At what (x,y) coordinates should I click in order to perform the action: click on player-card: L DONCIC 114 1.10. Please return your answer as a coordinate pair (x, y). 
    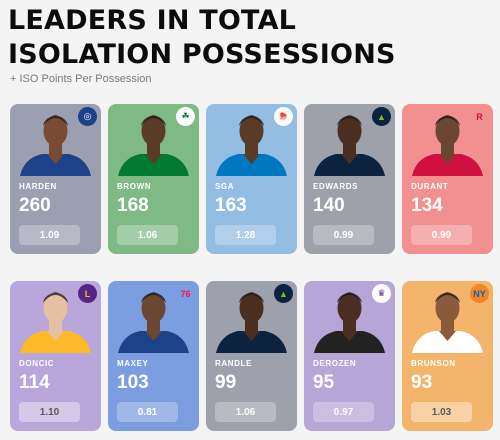
    Looking at the image, I should click on (55, 356).